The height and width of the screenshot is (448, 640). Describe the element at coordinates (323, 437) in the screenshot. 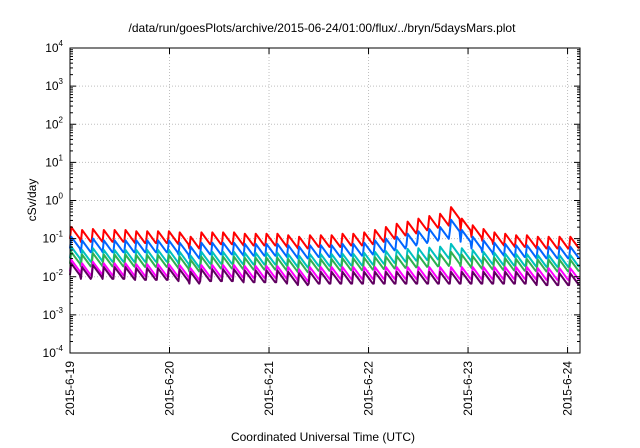

I see `x-axis-label: Coordinated Universal Time (UTC)` at that location.